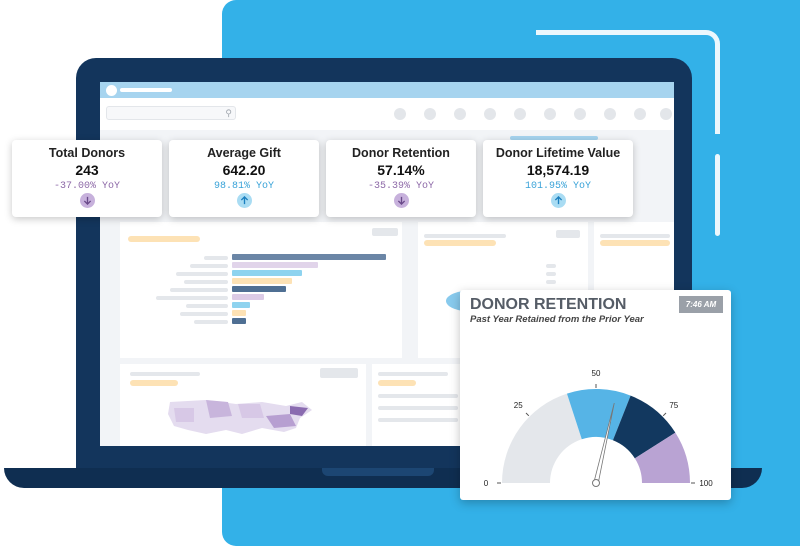  Describe the element at coordinates (673, 405) in the screenshot. I see `gauge-tick-label: 75` at that location.